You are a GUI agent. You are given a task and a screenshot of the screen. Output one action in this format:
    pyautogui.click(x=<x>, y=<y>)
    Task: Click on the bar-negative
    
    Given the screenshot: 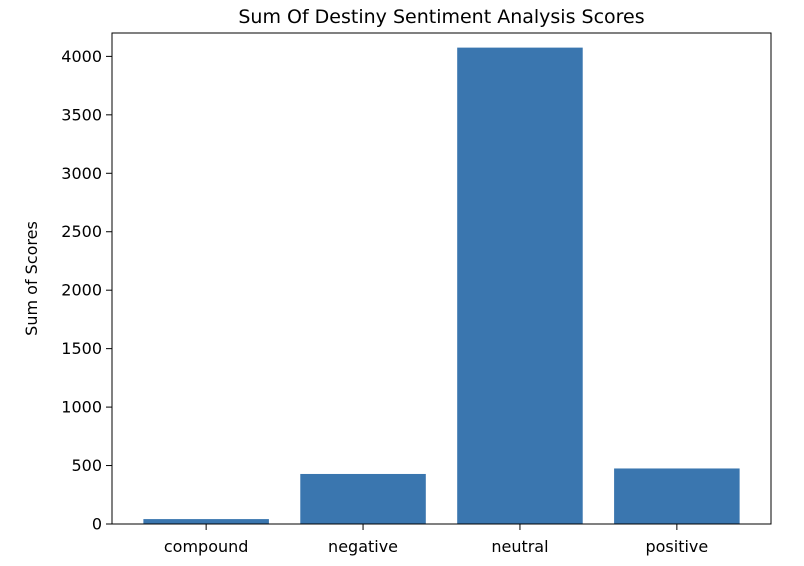 What is the action you would take?
    pyautogui.click(x=363, y=498)
    